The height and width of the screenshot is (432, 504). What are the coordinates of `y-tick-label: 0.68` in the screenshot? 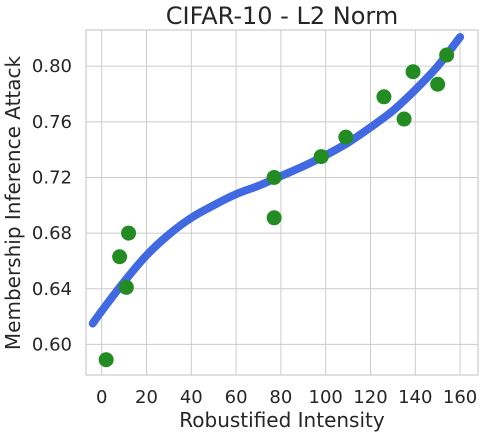 It's located at (52, 233).